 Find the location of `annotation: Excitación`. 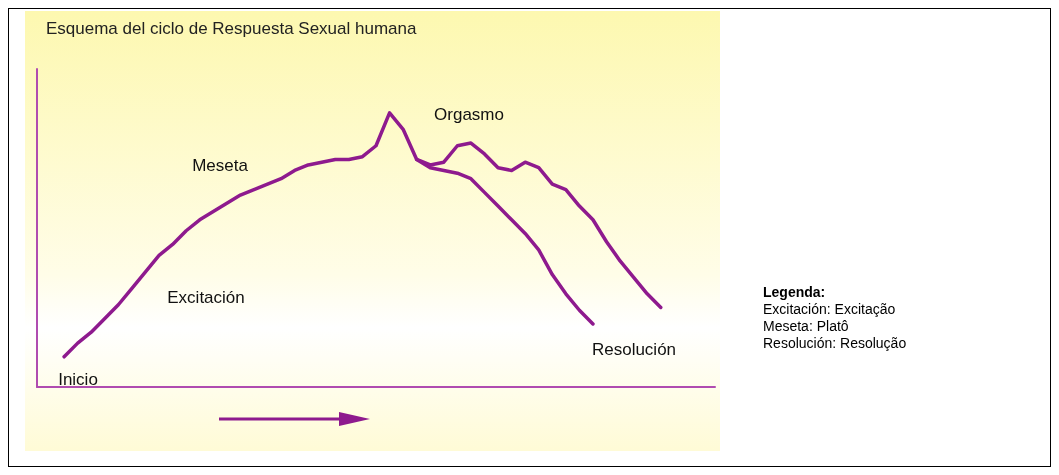

annotation: Excitación is located at coordinates (206, 297).